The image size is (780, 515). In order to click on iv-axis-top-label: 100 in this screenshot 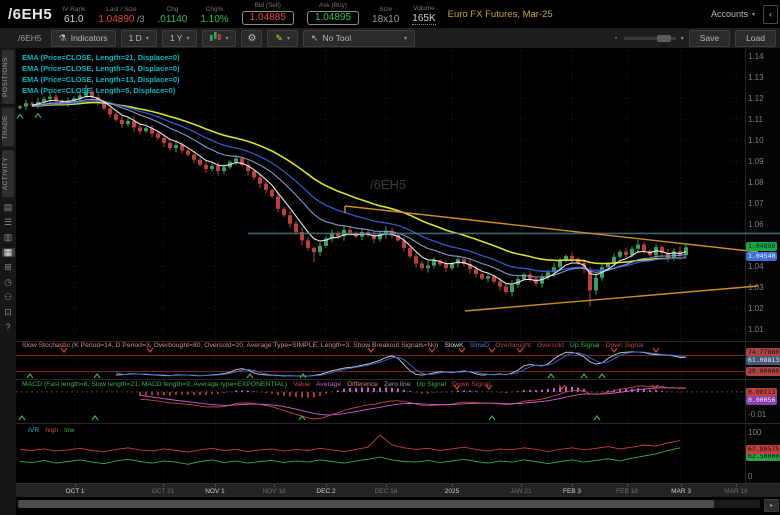, I will do `click(755, 432)`.